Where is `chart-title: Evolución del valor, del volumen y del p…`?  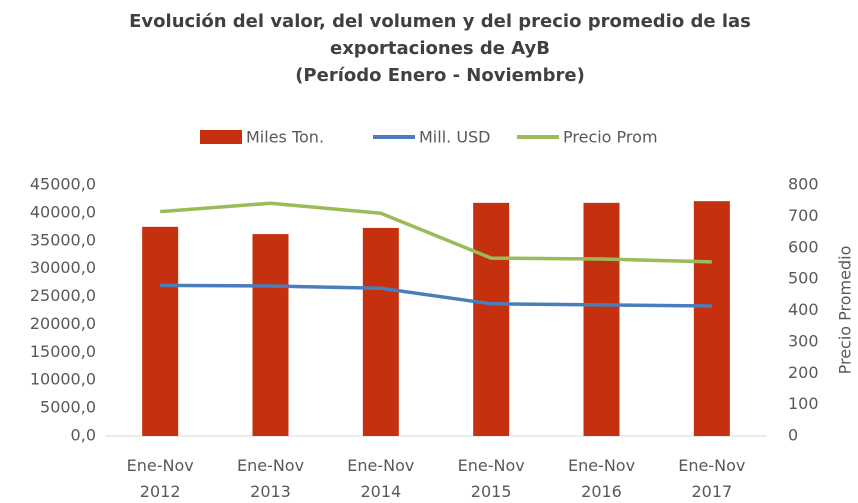
chart-title: Evolución del valor, del volumen y del p… is located at coordinates (440, 21).